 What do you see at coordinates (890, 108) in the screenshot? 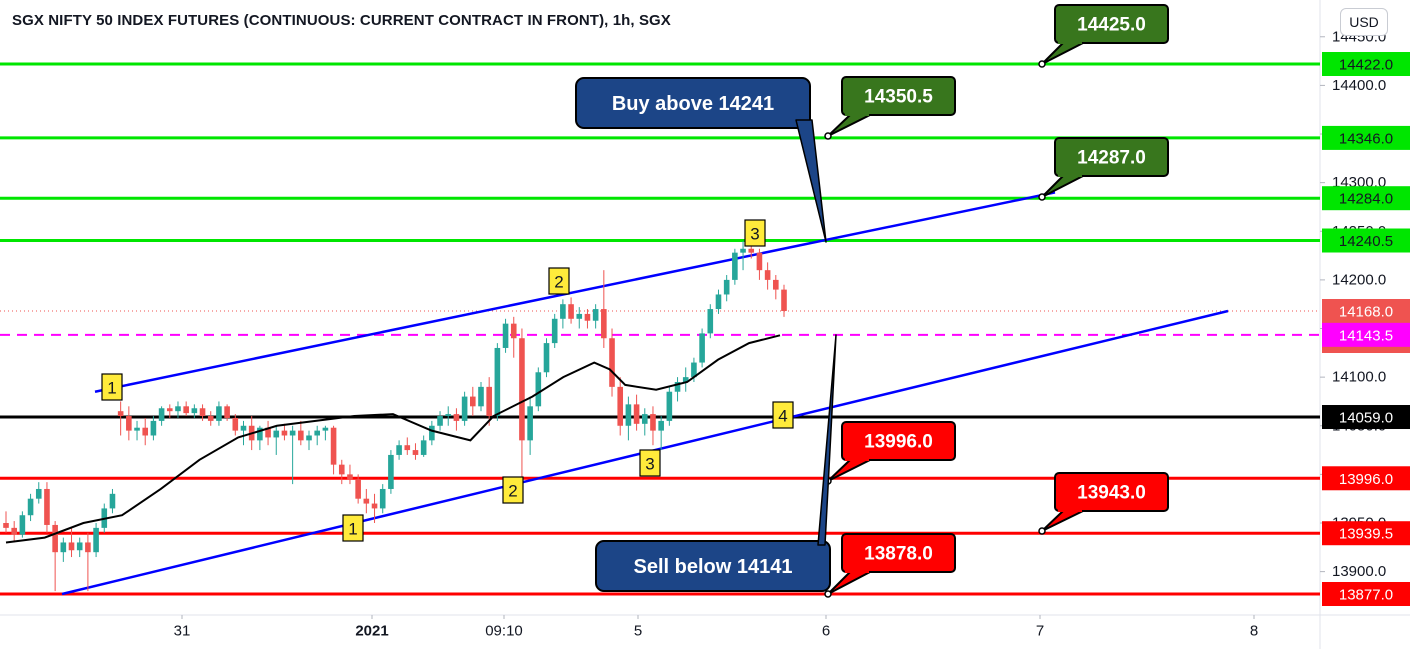
I see `price-callout: 14350.5` at bounding box center [890, 108].